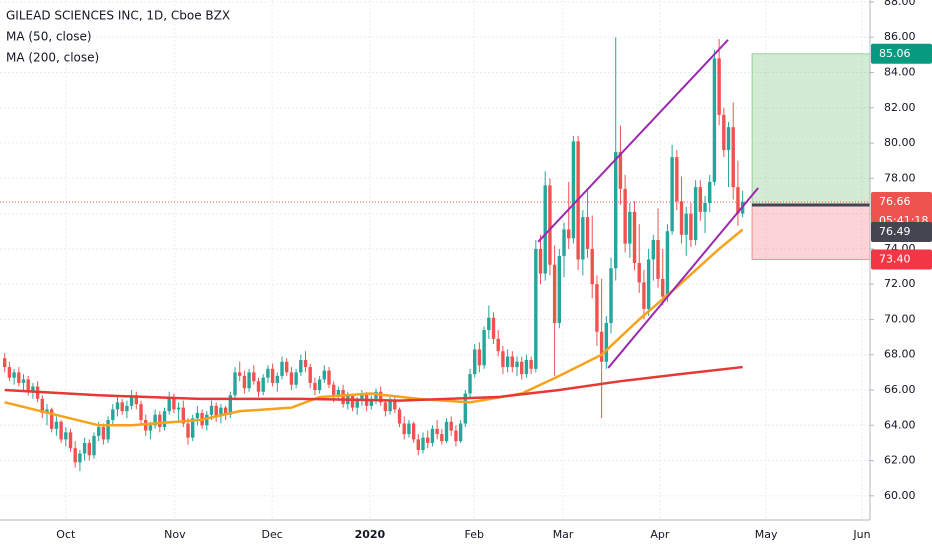  I want to click on y-tick-label: 70.00, so click(900, 318).